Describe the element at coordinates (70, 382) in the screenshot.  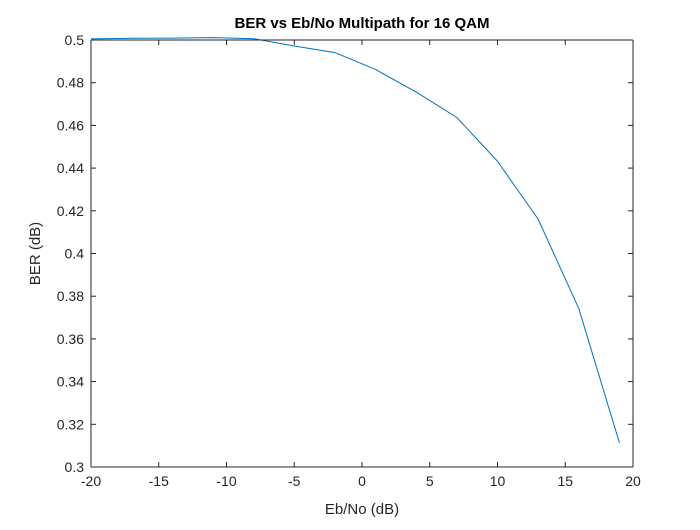
I see `y-tick-label: 0.34` at that location.